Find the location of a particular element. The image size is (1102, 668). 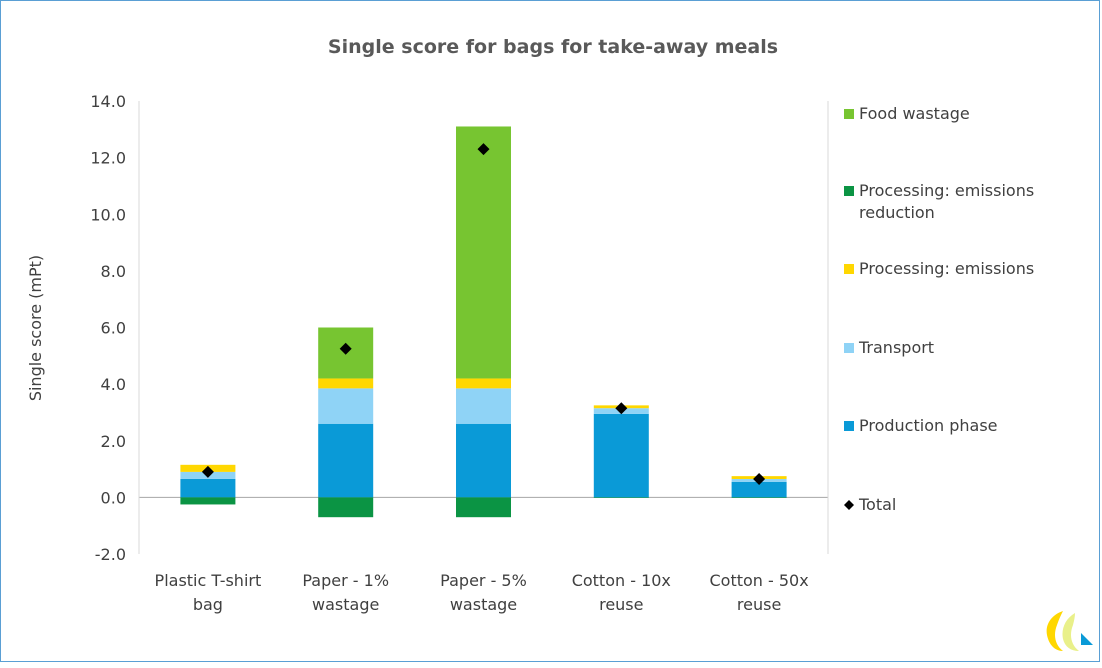

x-tick-label: Cotton - 10x is located at coordinates (621, 580).